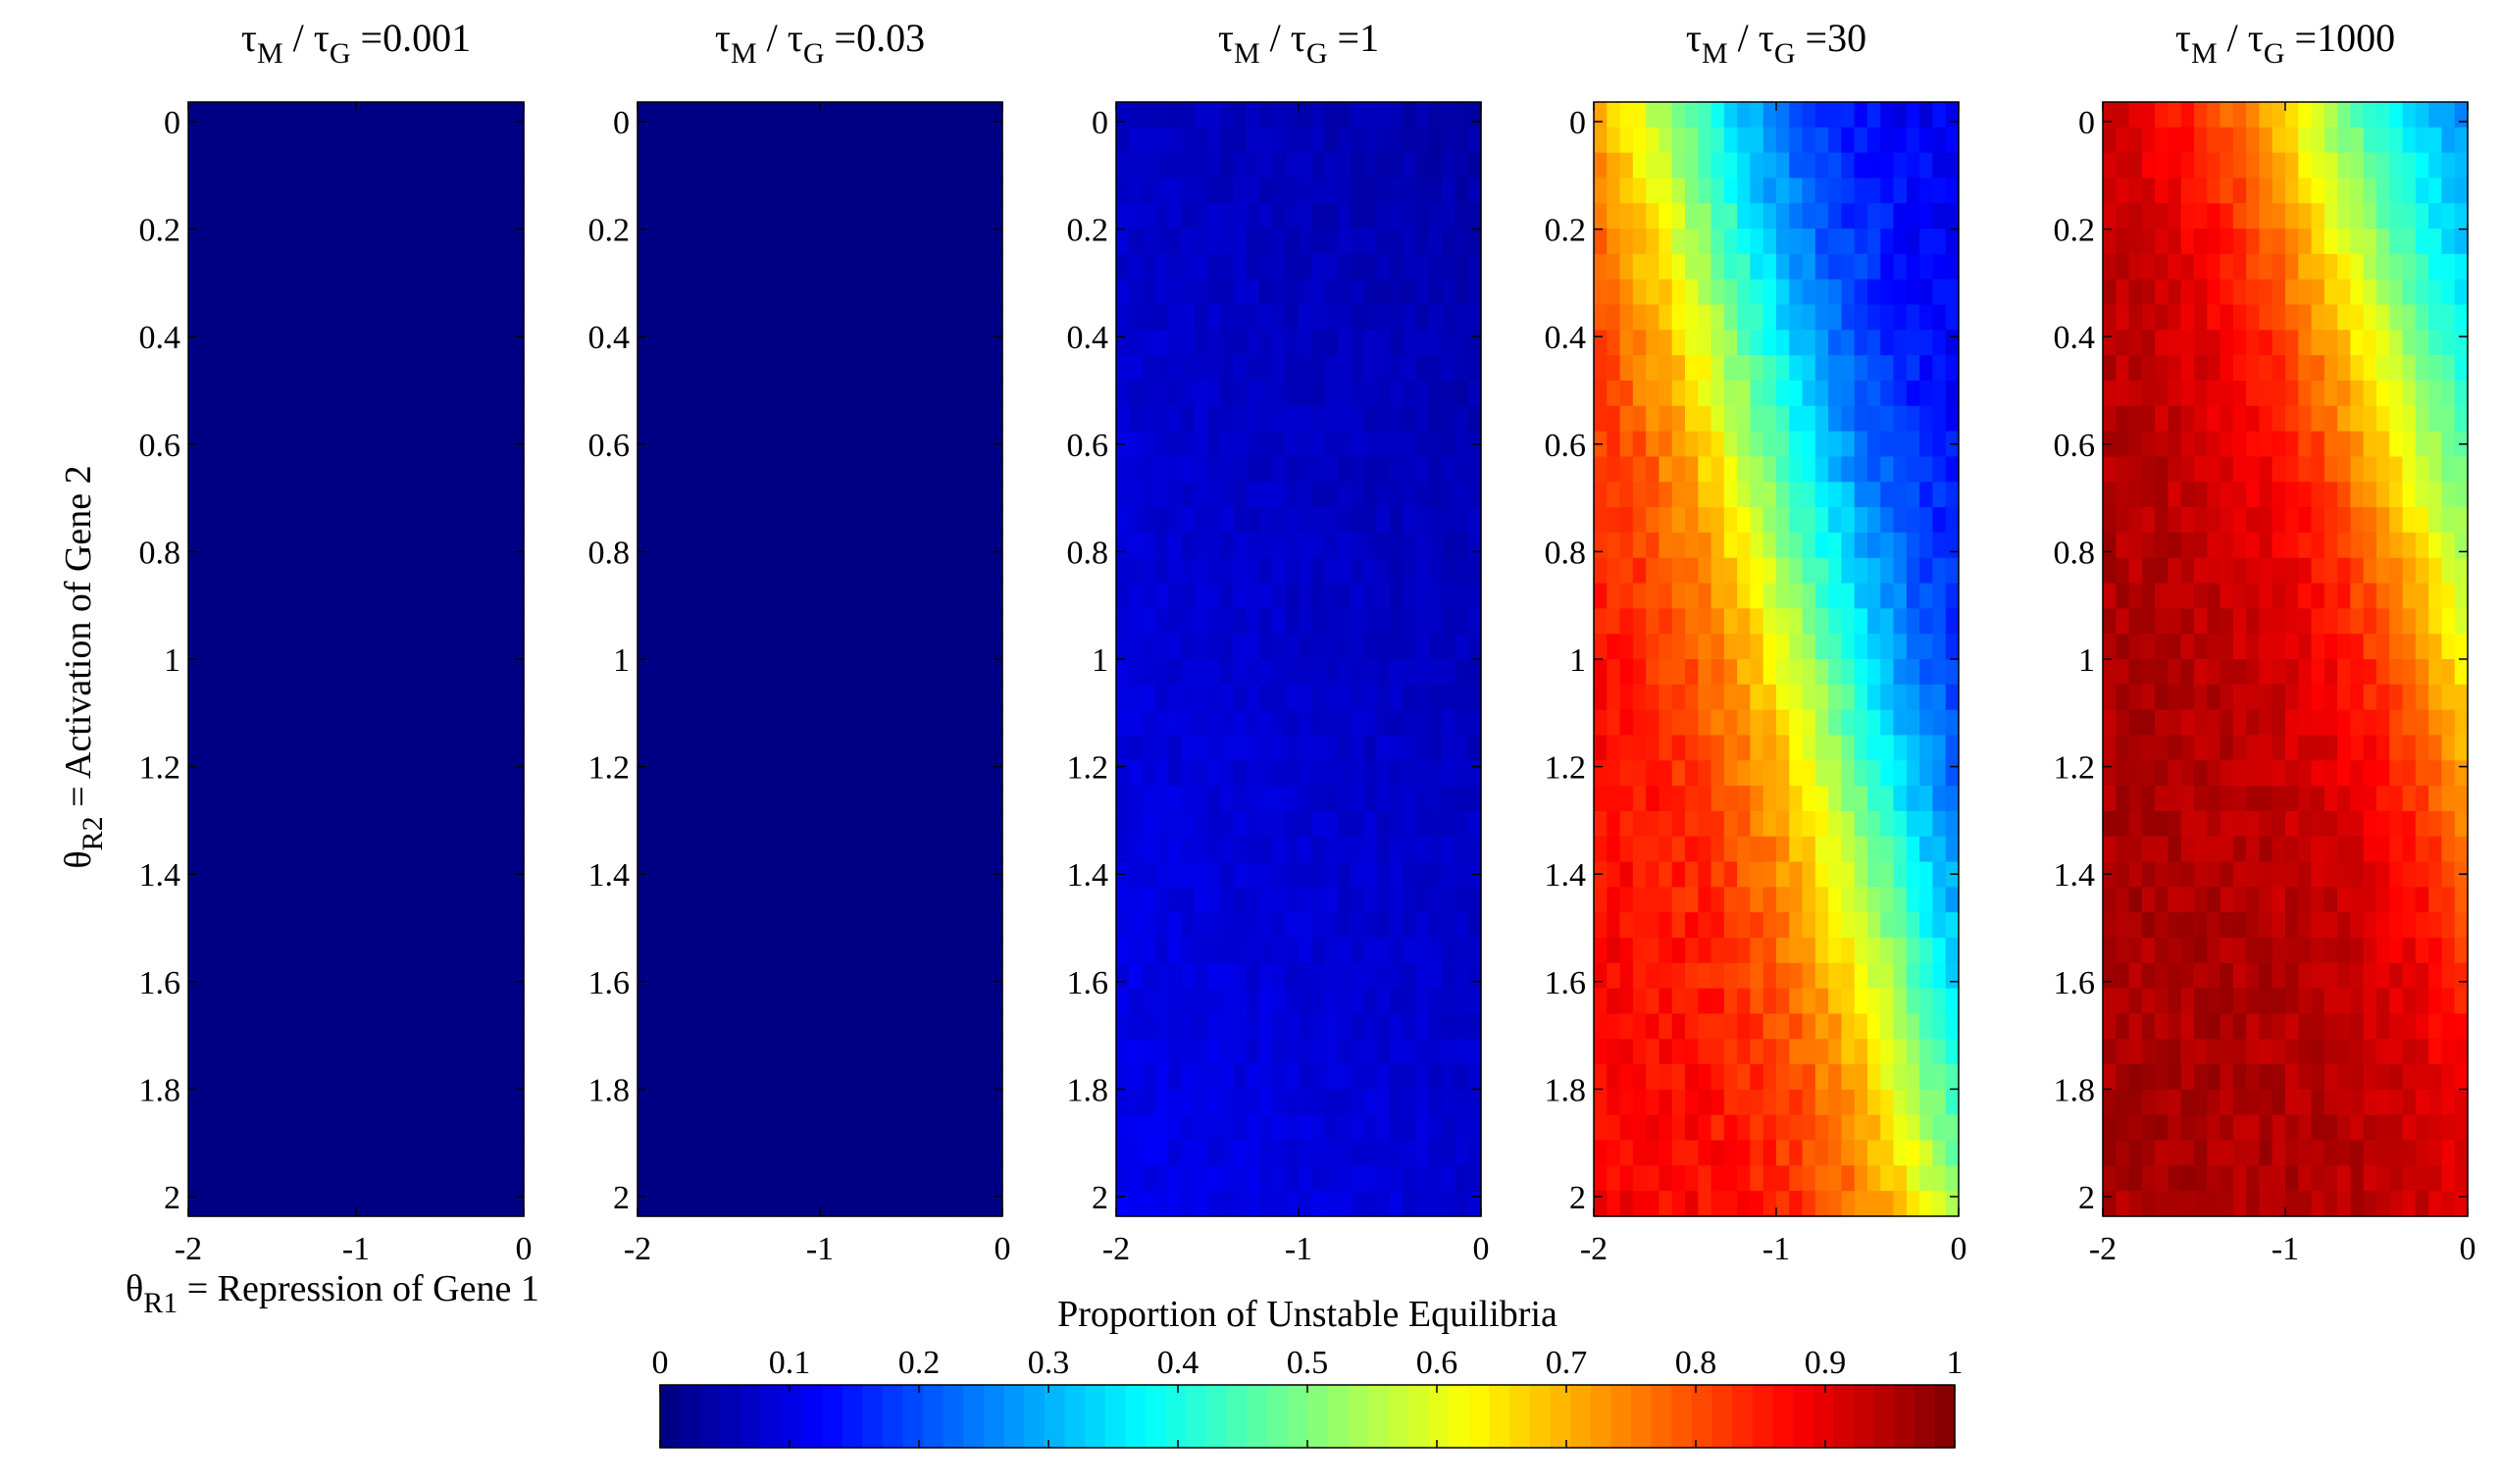  What do you see at coordinates (1088, 1090) in the screenshot?
I see `y-tick-label: 1.8` at bounding box center [1088, 1090].